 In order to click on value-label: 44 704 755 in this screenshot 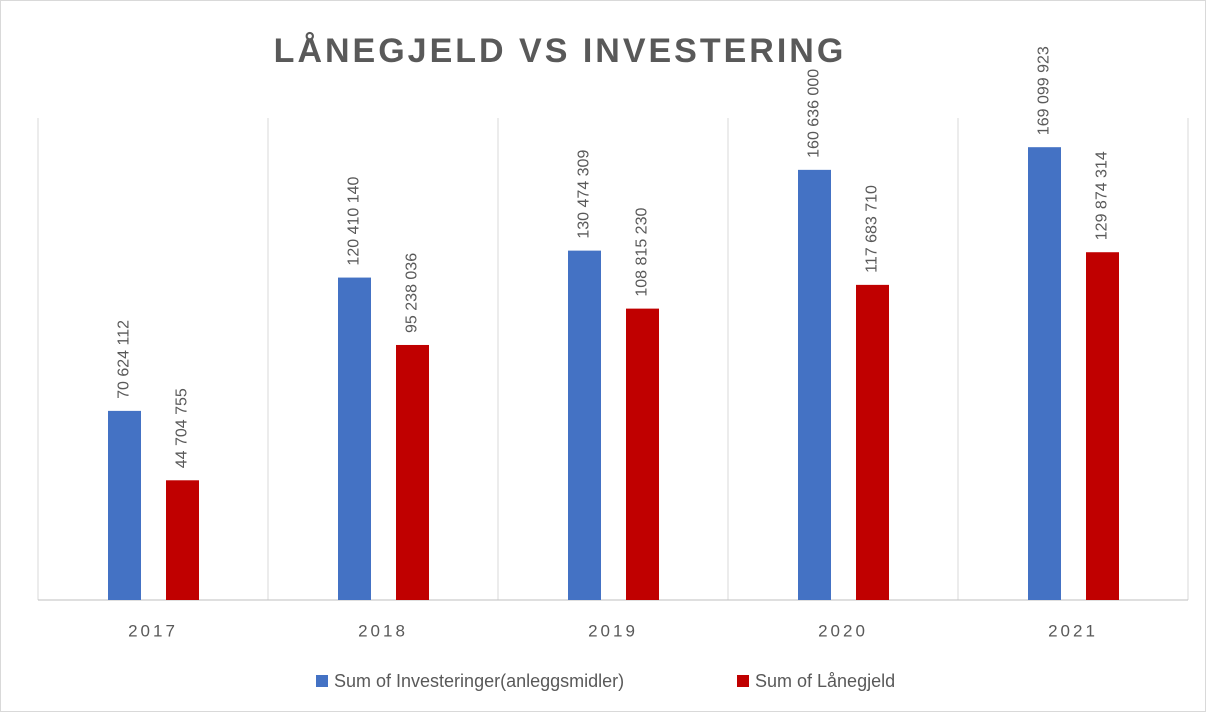, I will do `click(182, 428)`.